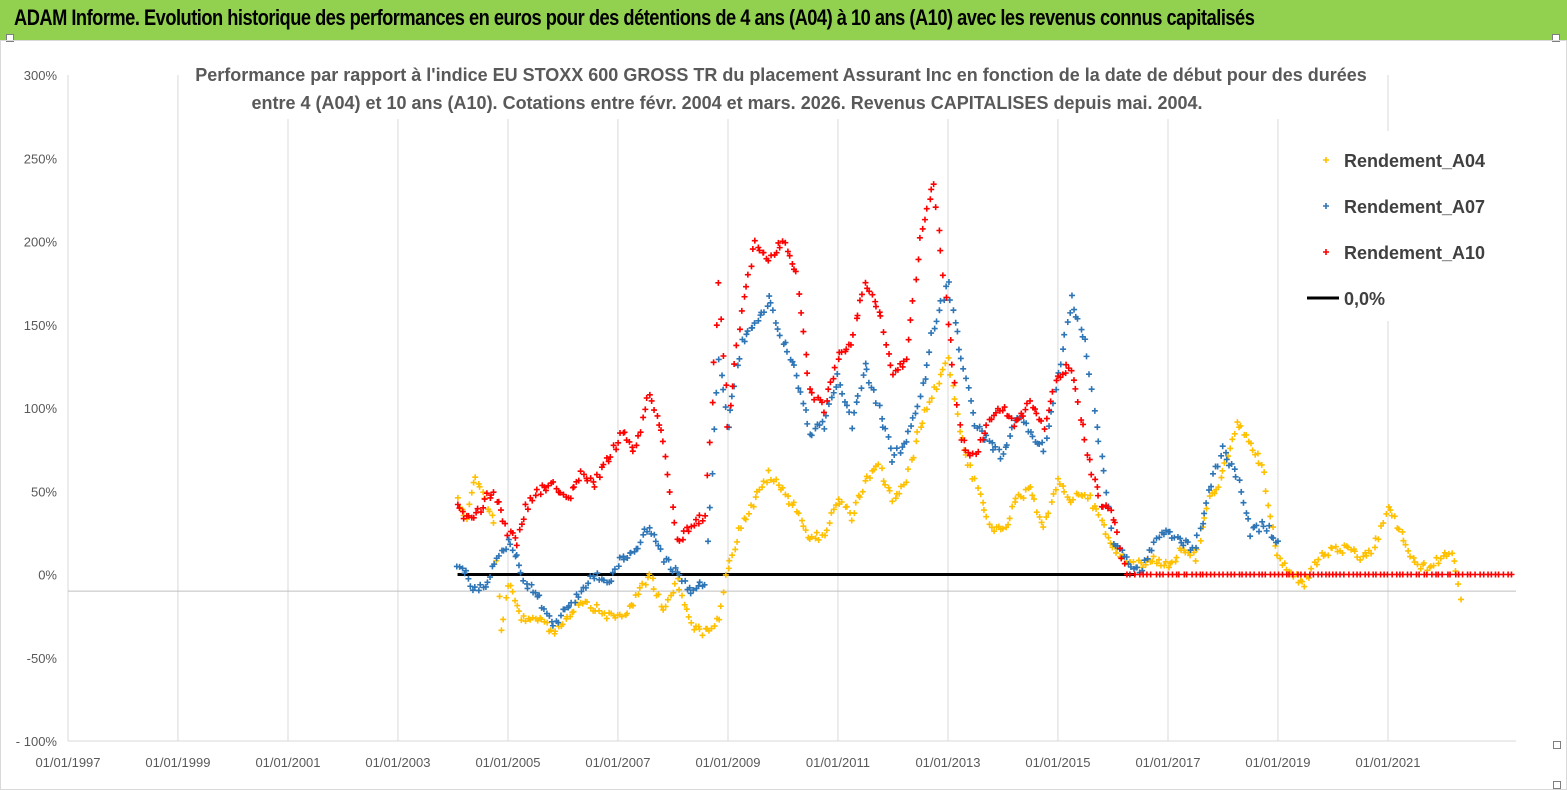 The image size is (1567, 790). I want to click on x-tick-label: 01/01/2021, so click(1387, 762).